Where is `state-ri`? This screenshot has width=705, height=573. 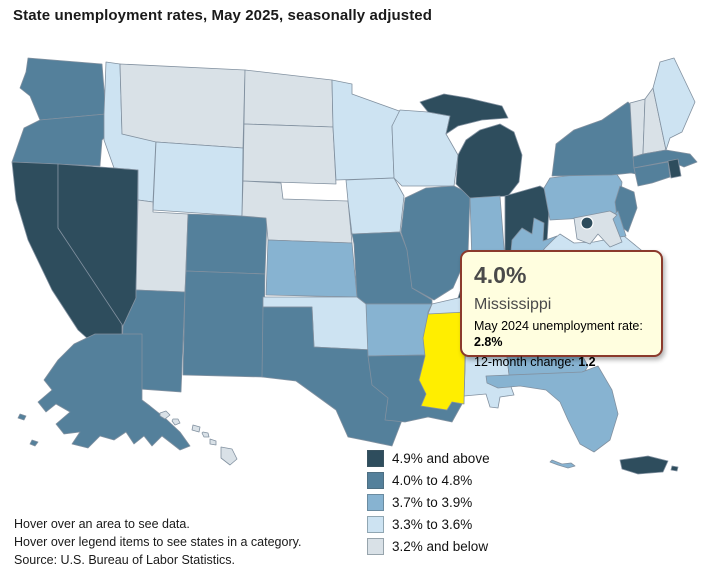 state-ri is located at coordinates (674, 168).